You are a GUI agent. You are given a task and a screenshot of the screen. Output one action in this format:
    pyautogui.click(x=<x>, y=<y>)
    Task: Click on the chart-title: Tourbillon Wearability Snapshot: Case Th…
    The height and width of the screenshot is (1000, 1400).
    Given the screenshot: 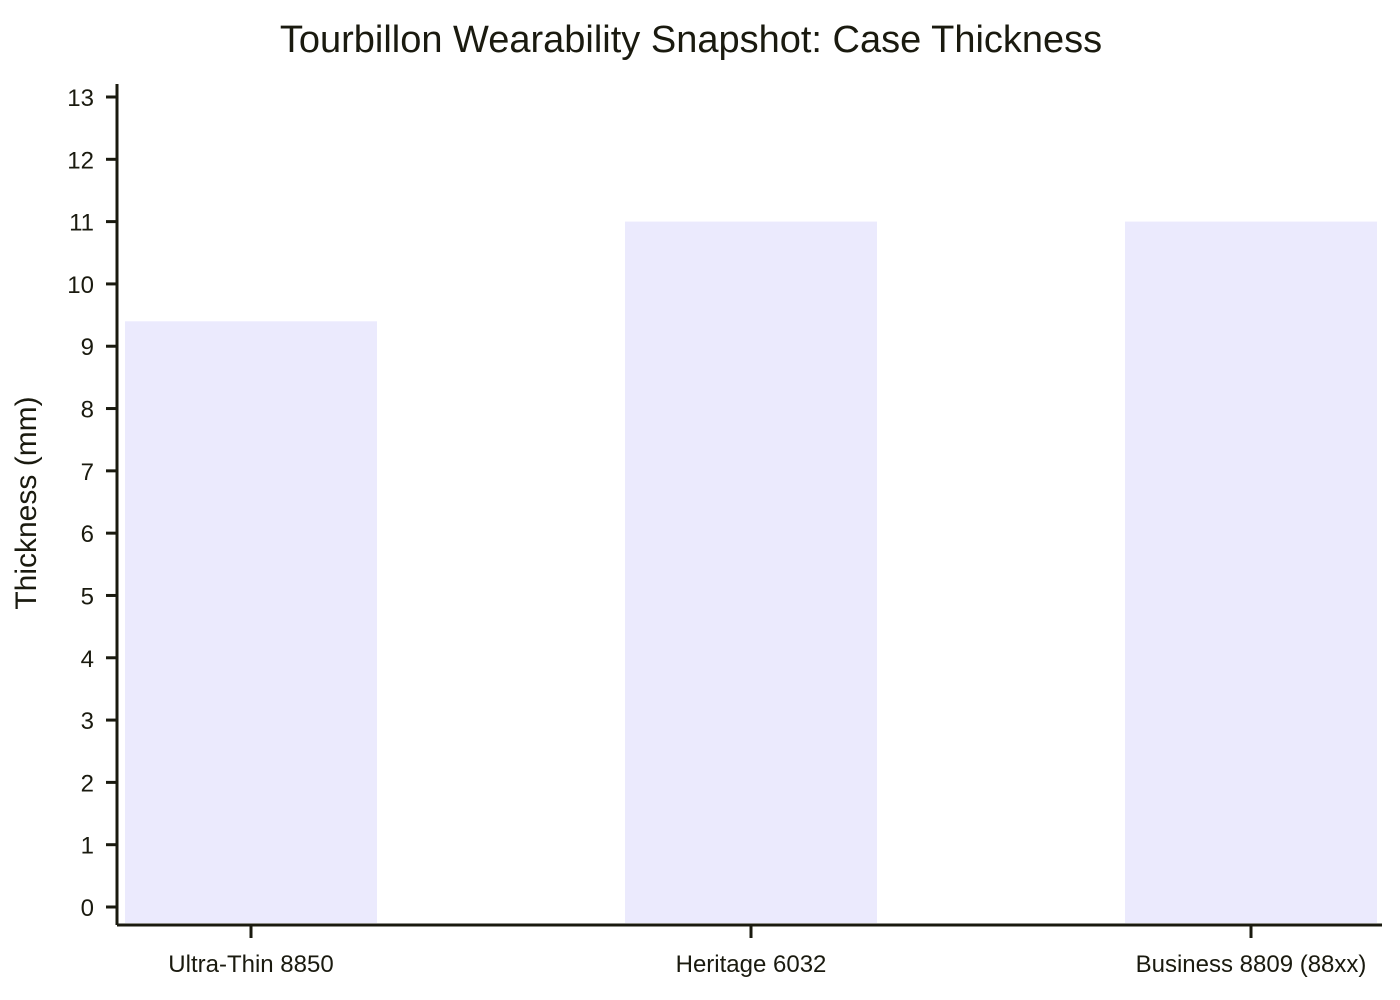 What is the action you would take?
    pyautogui.click(x=691, y=40)
    